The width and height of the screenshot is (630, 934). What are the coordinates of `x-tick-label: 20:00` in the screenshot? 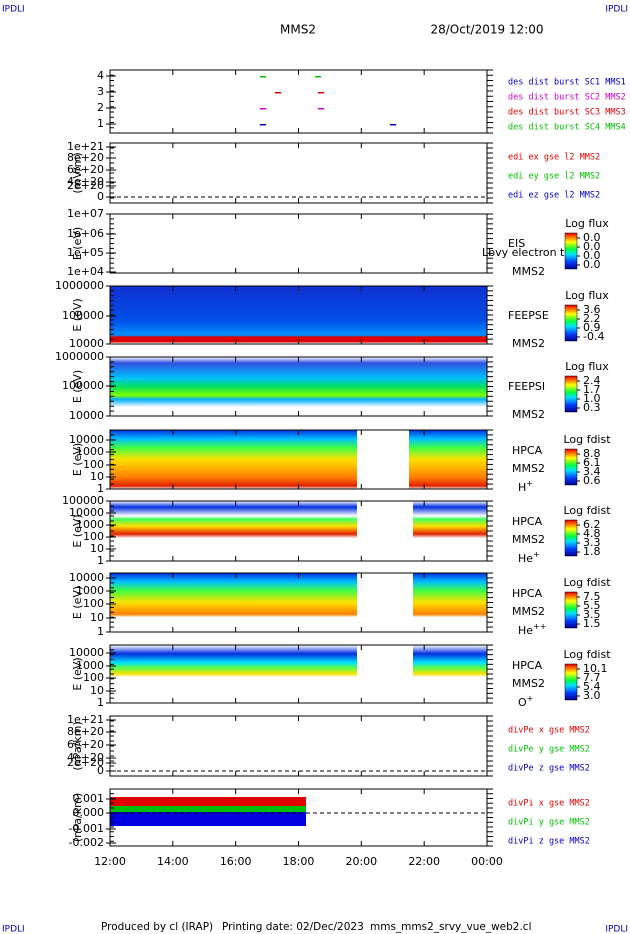 It's located at (361, 861).